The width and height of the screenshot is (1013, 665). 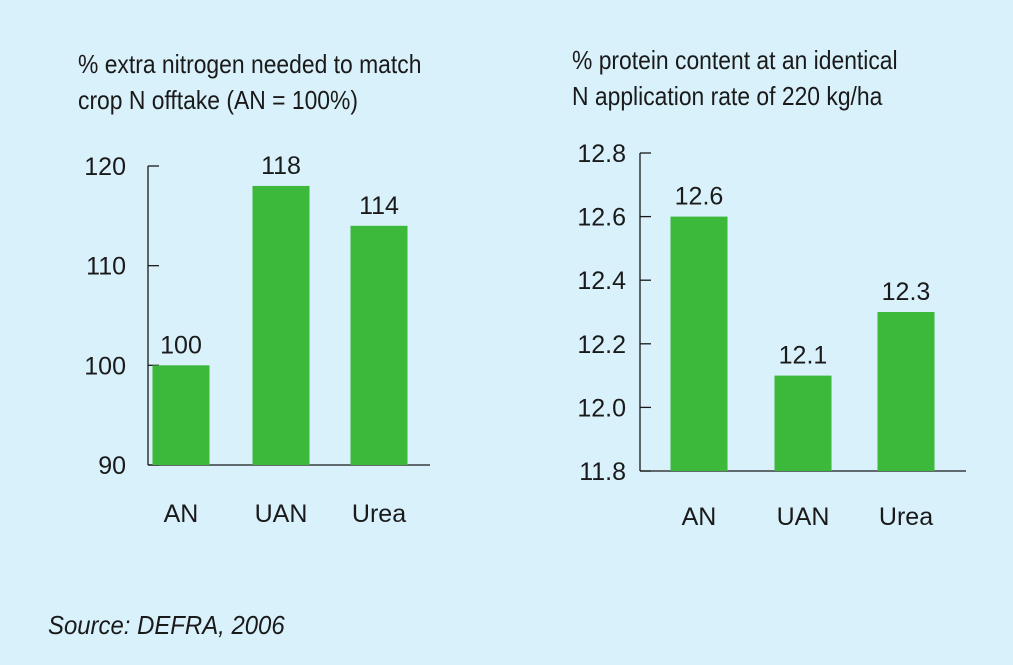 What do you see at coordinates (181, 514) in the screenshot?
I see `left-category-label: AN` at bounding box center [181, 514].